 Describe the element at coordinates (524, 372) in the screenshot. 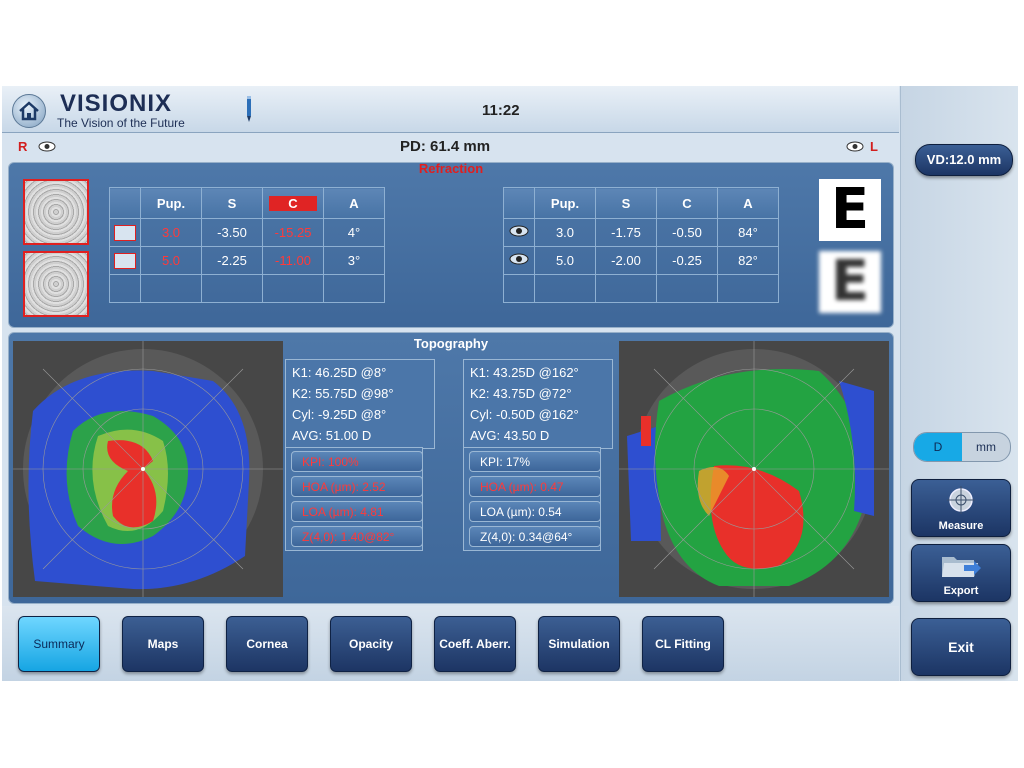

I see `k1-value: K1: 43.25D @162°` at that location.